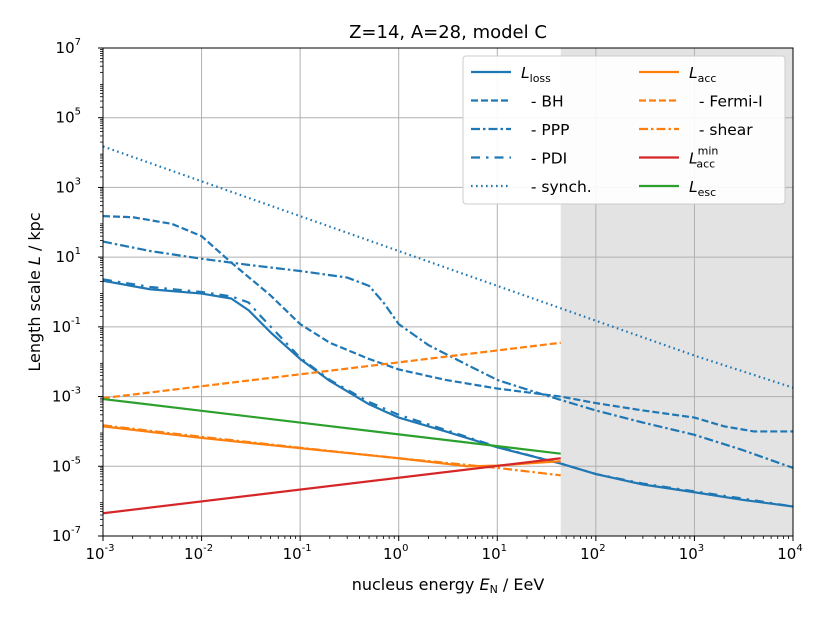 The width and height of the screenshot is (830, 623). What do you see at coordinates (332, 450) in the screenshot?
I see `series-line-shear` at bounding box center [332, 450].